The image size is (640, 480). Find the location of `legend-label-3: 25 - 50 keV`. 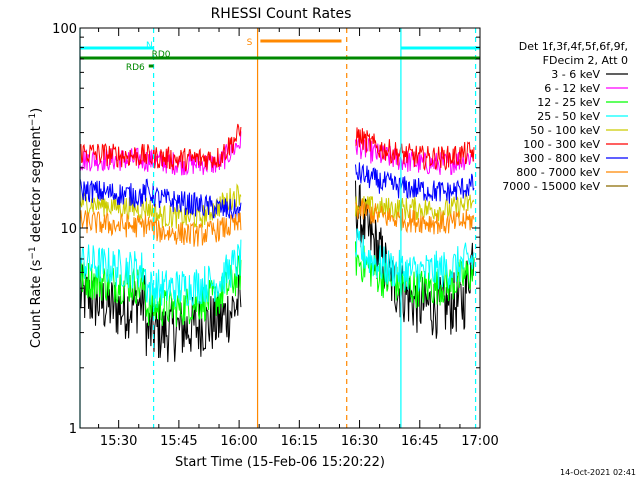

legend-label-3: 25 - 50 keV is located at coordinates (568, 116).